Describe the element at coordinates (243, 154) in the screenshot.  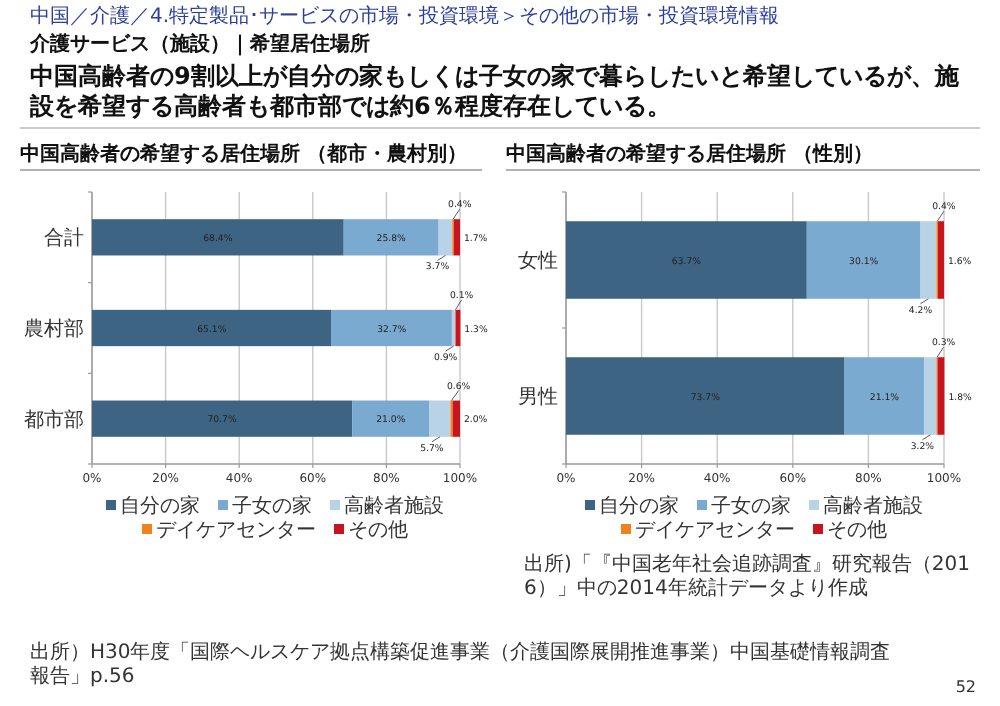
I see `chart-title: 中国高齢者の希望する居住場所 （都市・農村別）` at that location.